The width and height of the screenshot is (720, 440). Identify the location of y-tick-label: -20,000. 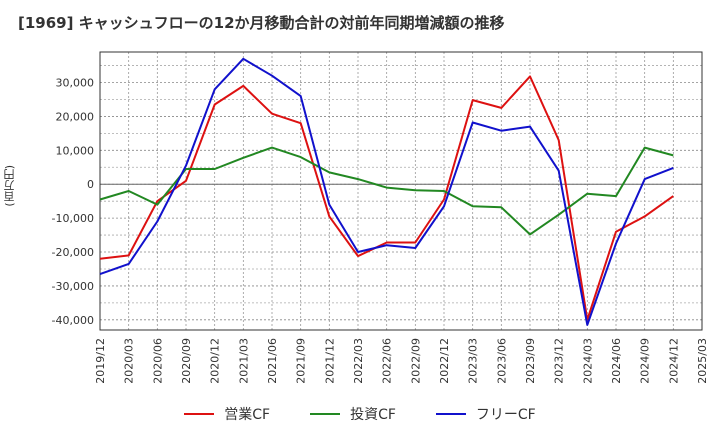
(73, 252).